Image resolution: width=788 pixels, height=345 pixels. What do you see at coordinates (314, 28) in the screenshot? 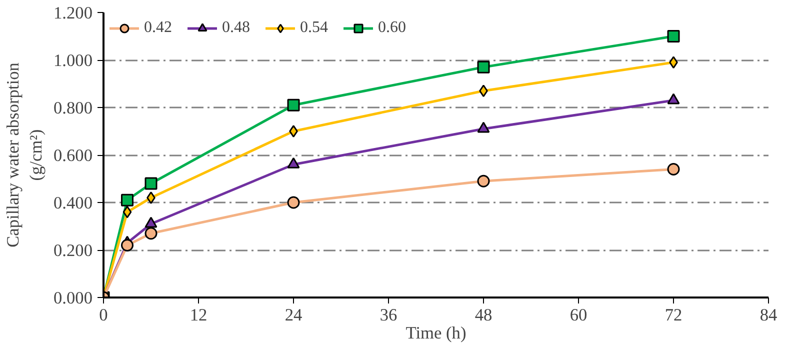
I see `legend-label: 0.54` at bounding box center [314, 28].